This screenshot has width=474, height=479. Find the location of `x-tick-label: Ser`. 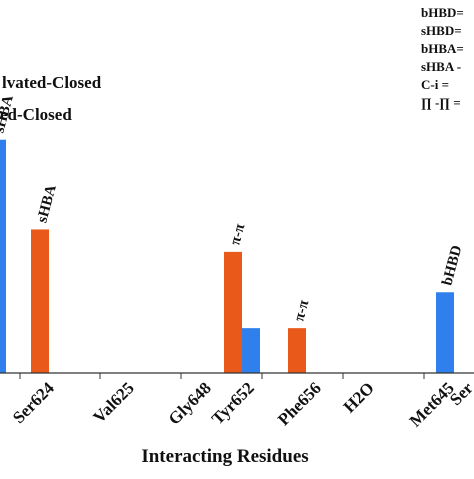

x-tick-label: Ser is located at coordinates (460, 393).